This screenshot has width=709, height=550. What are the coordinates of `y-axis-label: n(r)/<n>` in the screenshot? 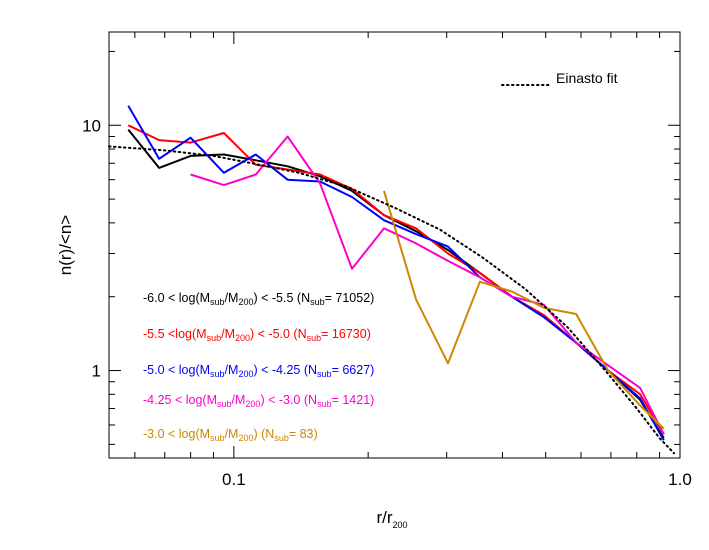 It's located at (65, 245).